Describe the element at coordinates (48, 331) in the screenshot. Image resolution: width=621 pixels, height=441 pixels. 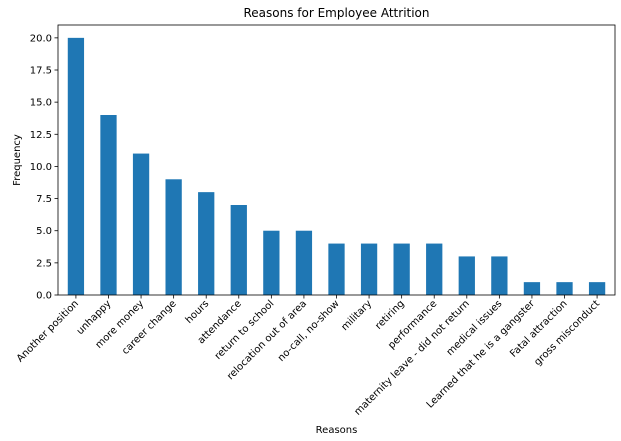
I see `x-tick-label: Another position` at that location.